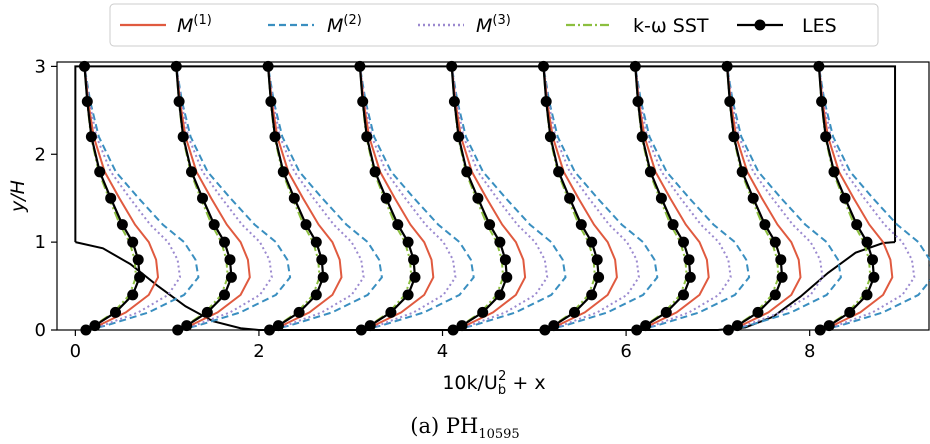  Describe the element at coordinates (344, 25) in the screenshot. I see `legend-label-m2: M(2)` at that location.